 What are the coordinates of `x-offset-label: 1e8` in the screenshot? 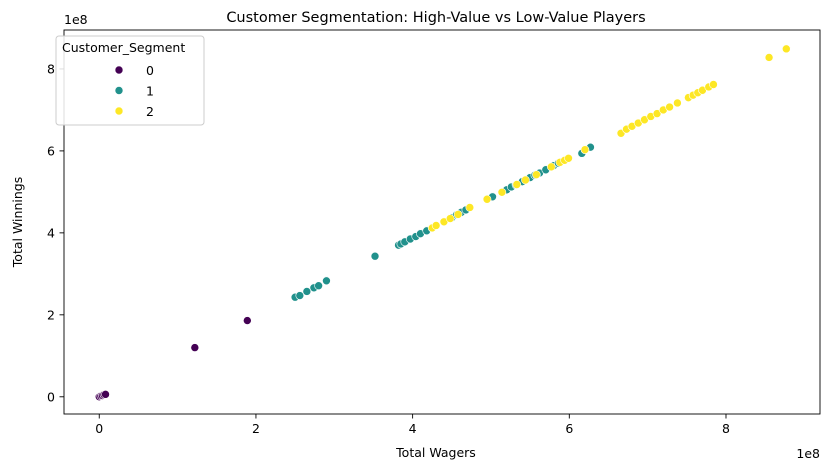 It's located at (808, 453).